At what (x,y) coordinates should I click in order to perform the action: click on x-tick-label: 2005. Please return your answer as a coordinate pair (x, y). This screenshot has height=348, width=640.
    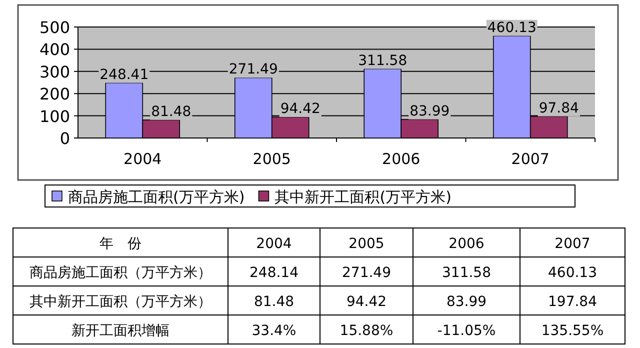
    Looking at the image, I should click on (271, 159).